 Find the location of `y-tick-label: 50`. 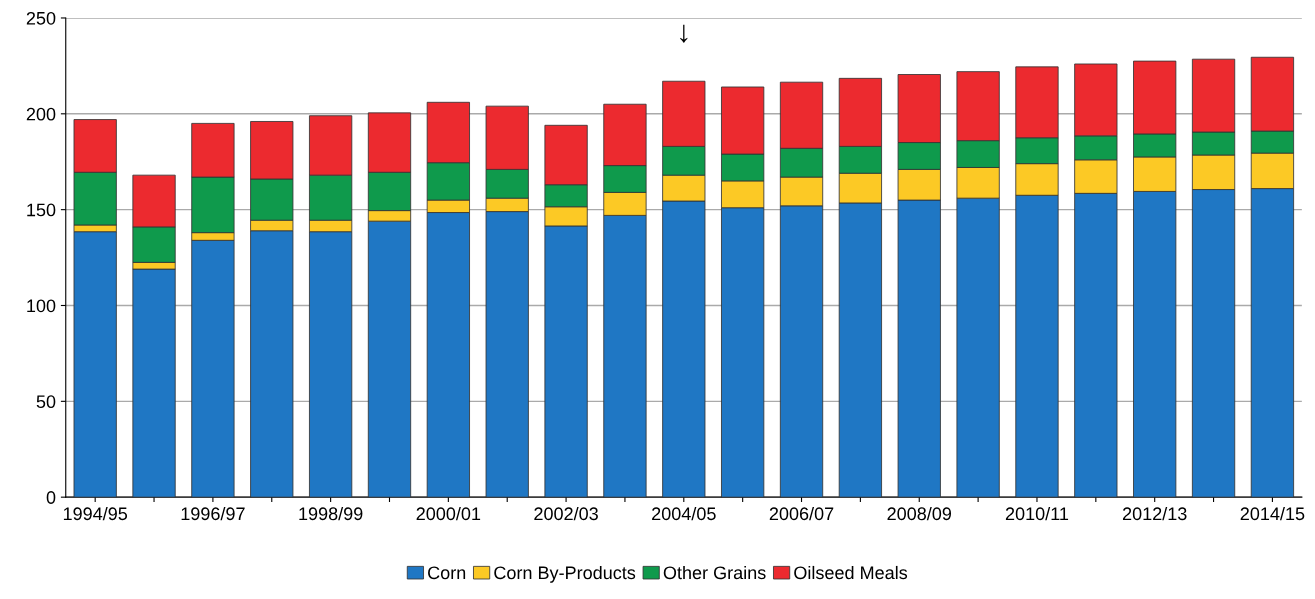

y-tick-label: 50 is located at coordinates (46, 402).